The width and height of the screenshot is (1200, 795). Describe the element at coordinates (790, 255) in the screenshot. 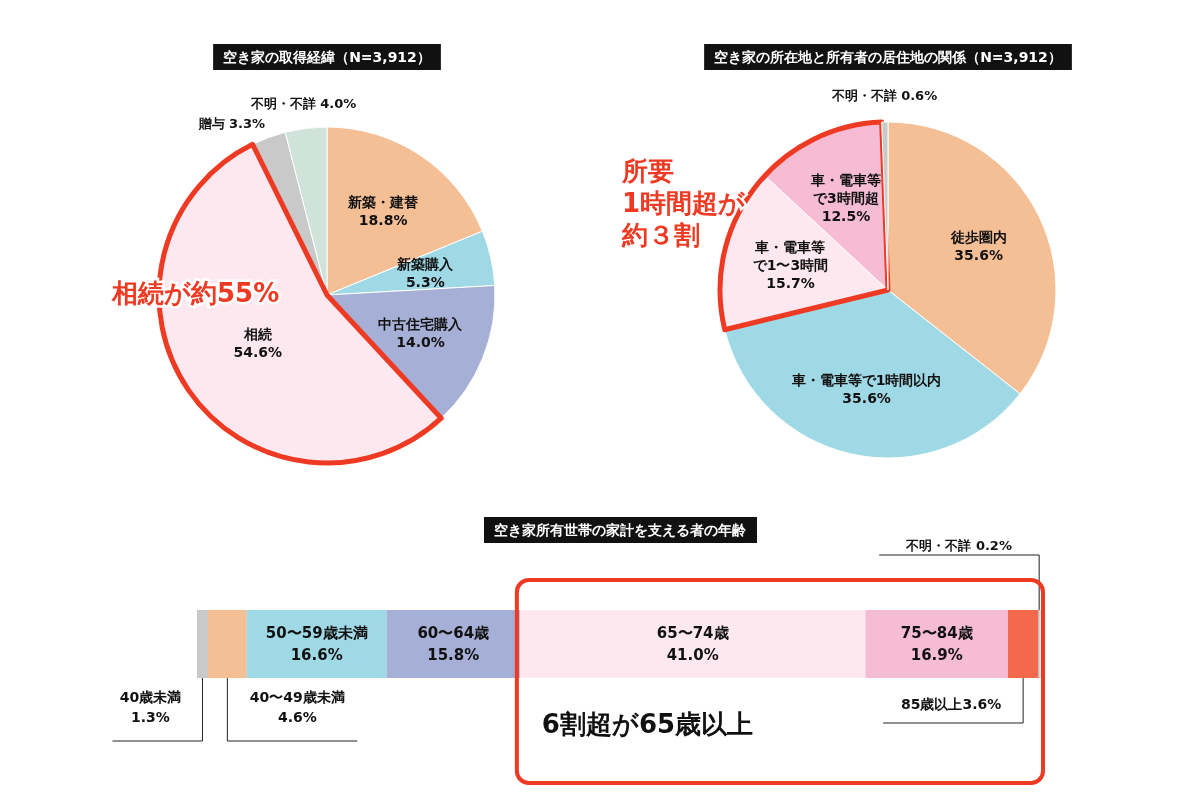

I see `slice-label: 車・電車等で1〜3時間` at that location.